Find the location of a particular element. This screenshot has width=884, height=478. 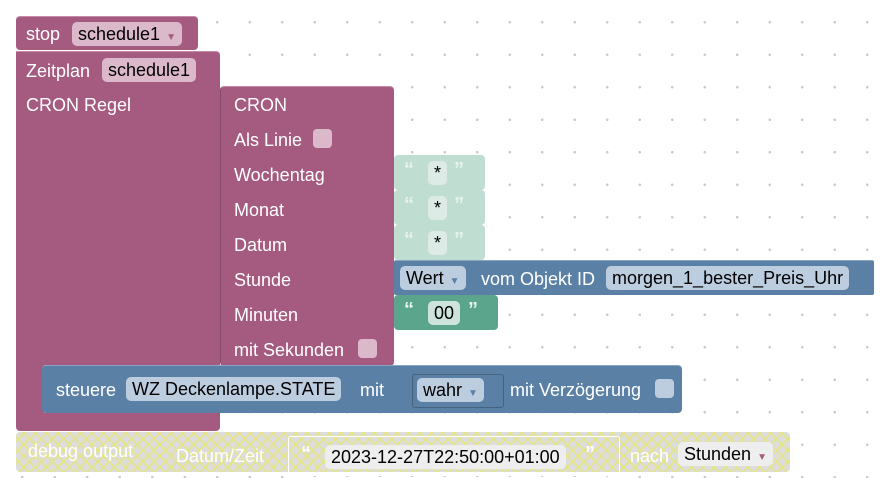

value-mode: Wert is located at coordinates (425, 278).